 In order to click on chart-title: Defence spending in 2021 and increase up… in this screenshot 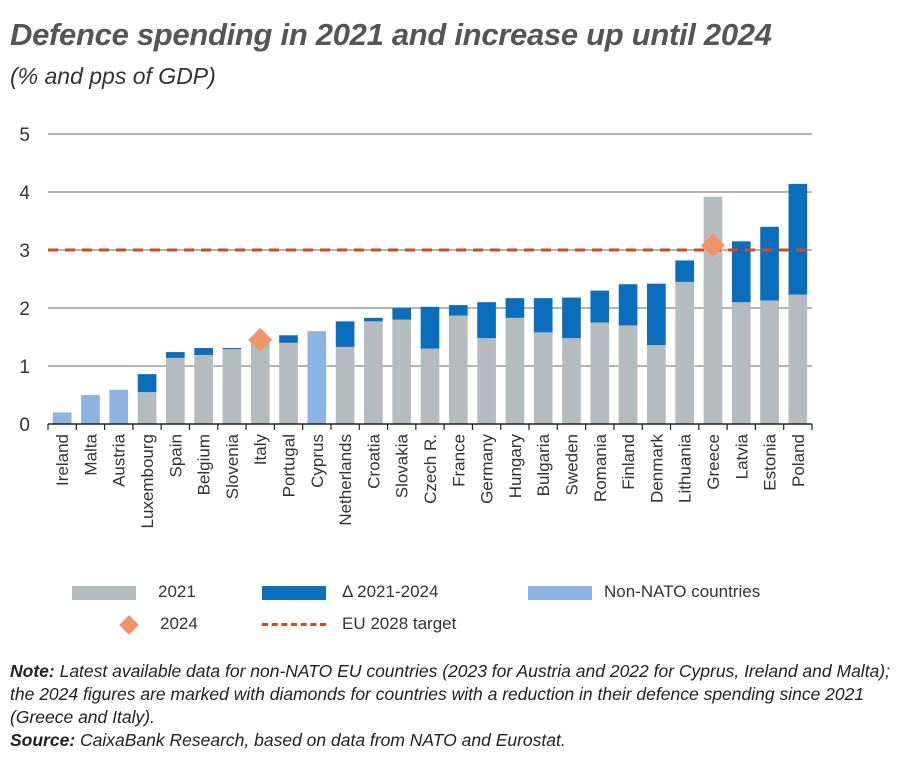, I will do `click(391, 34)`.